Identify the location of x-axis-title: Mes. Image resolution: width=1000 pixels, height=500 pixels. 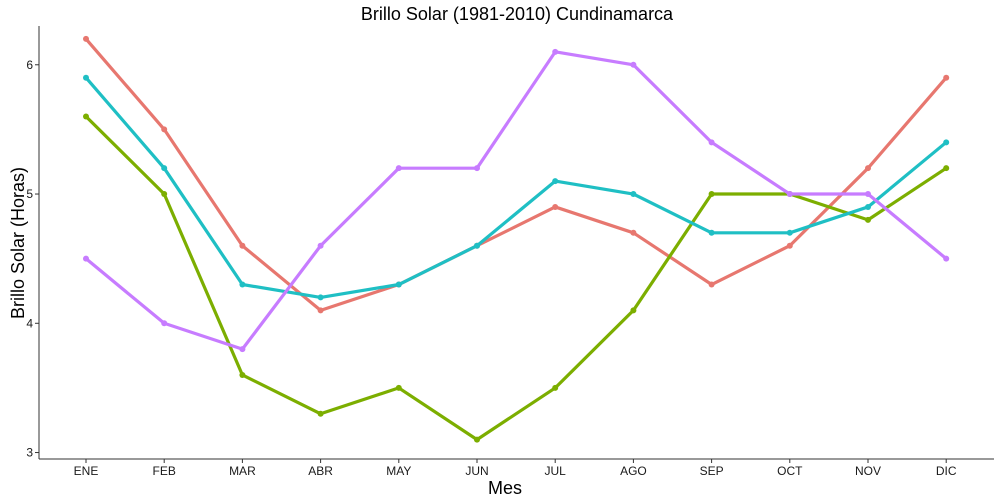
(505, 488).